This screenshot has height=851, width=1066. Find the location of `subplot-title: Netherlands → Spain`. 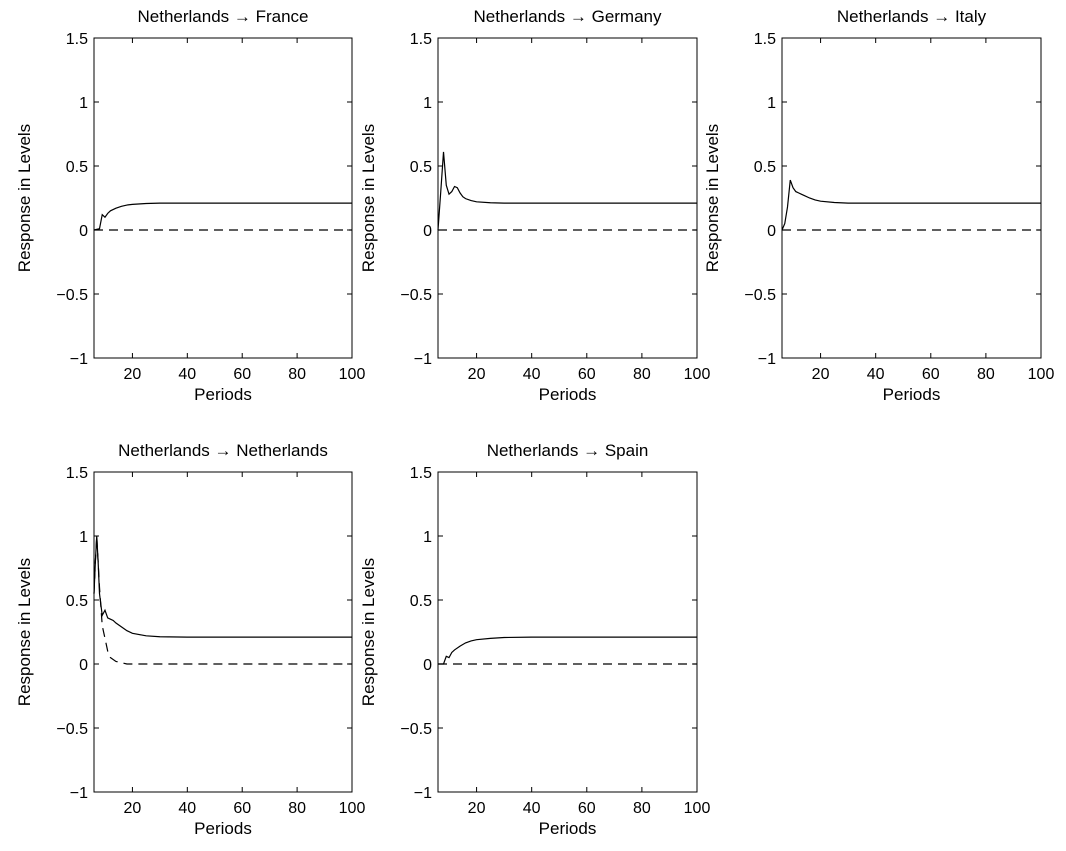

subplot-title: Netherlands → Spain is located at coordinates (568, 450).